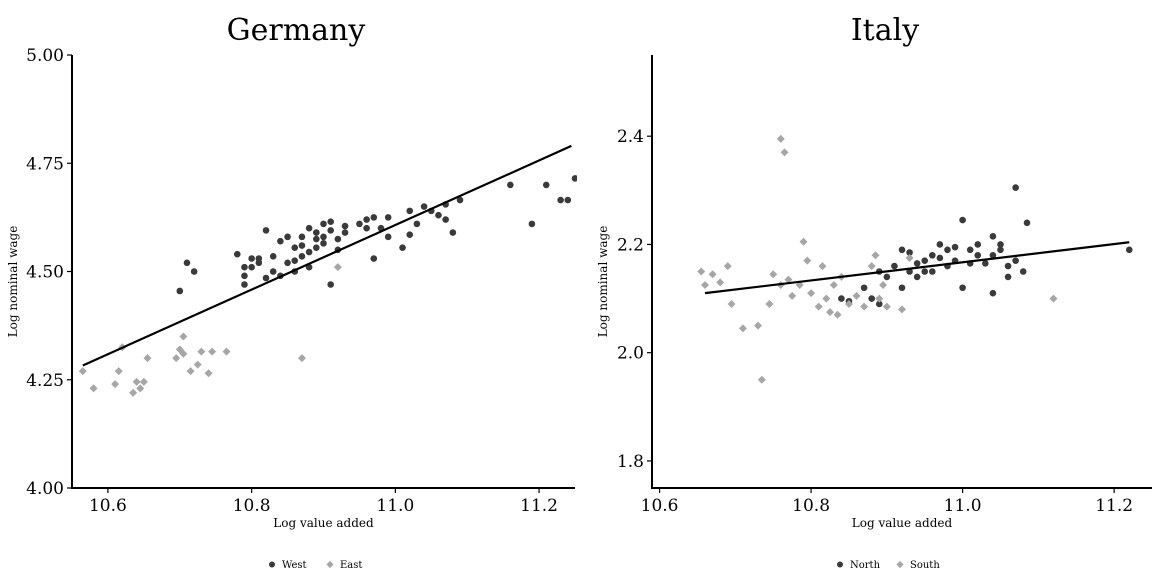  Describe the element at coordinates (630, 245) in the screenshot. I see `italy-y-tick-label: 2.2` at that location.